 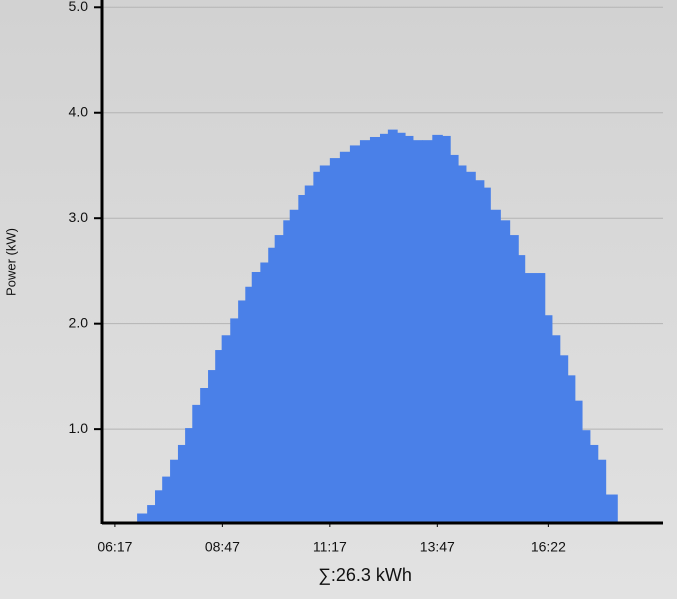 What do you see at coordinates (79, 217) in the screenshot?
I see `y-tick-label: 3.0` at bounding box center [79, 217].